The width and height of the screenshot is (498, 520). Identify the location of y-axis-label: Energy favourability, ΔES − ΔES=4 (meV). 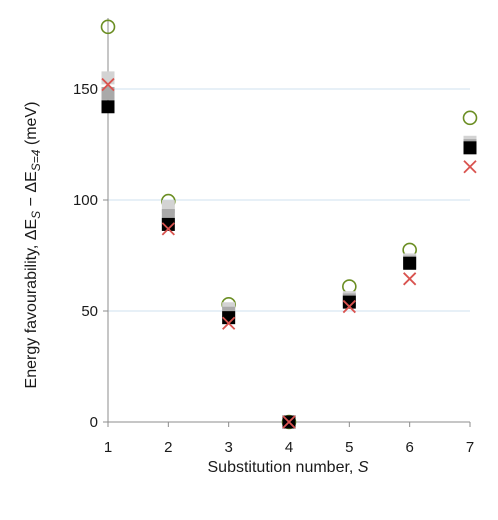
(33, 245).